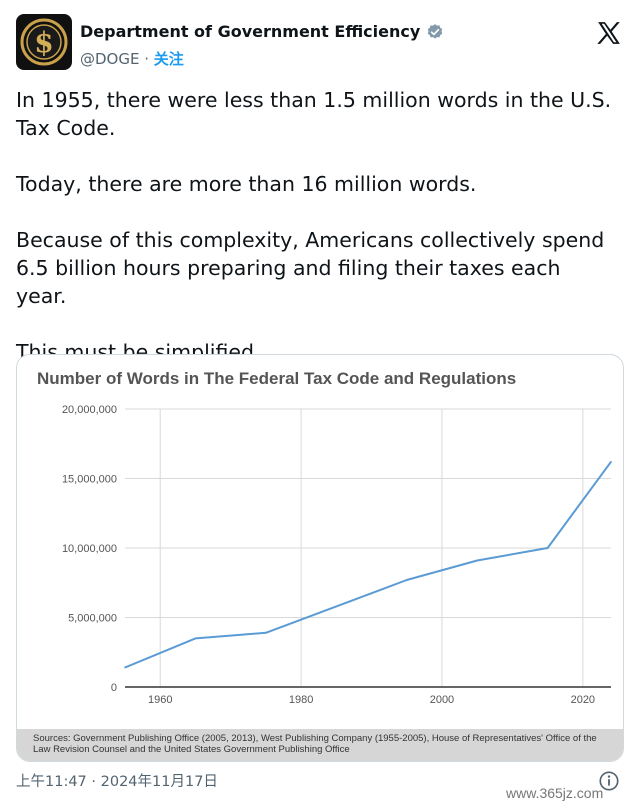 The height and width of the screenshot is (808, 640). What do you see at coordinates (114, 688) in the screenshot?
I see `y-tick-label: 0` at bounding box center [114, 688].